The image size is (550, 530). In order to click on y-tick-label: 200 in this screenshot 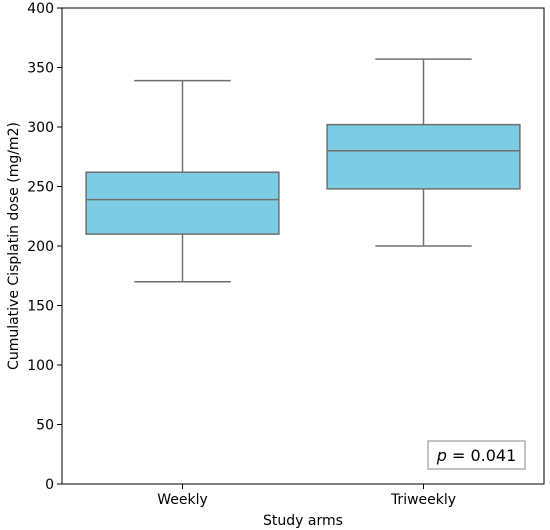, I will do `click(40, 247)`.